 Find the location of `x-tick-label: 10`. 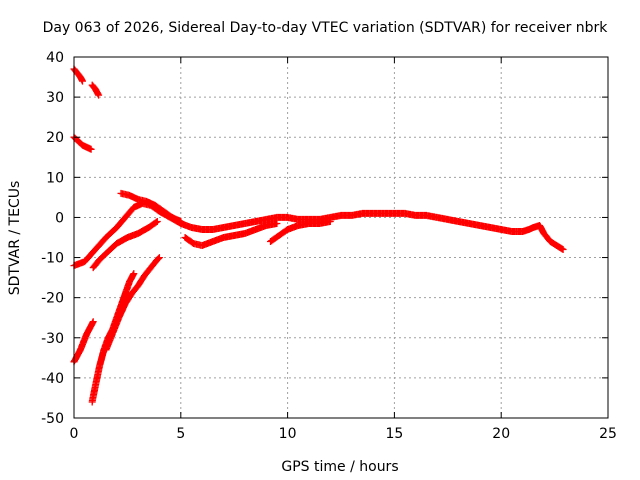

x-tick-label: 10 is located at coordinates (288, 434).